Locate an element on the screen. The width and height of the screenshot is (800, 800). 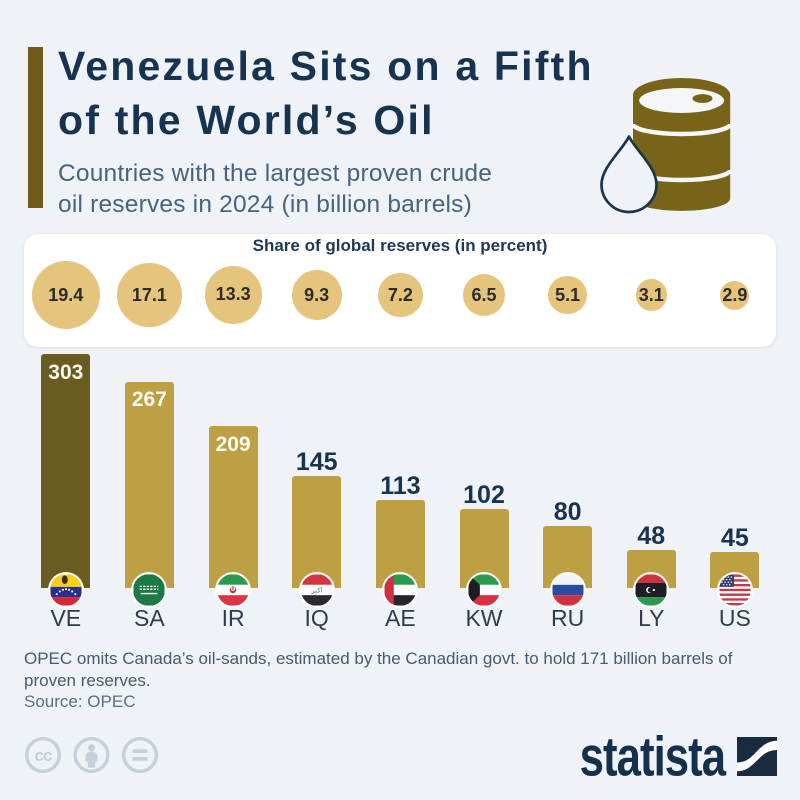
svg-text: اكبر is located at coordinates (316, 589).